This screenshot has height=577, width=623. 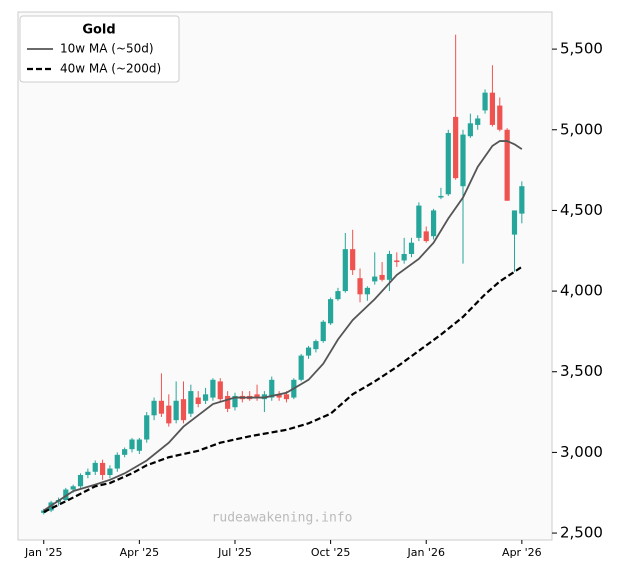 I want to click on x-tick-label: Jan '26, so click(x=425, y=552).